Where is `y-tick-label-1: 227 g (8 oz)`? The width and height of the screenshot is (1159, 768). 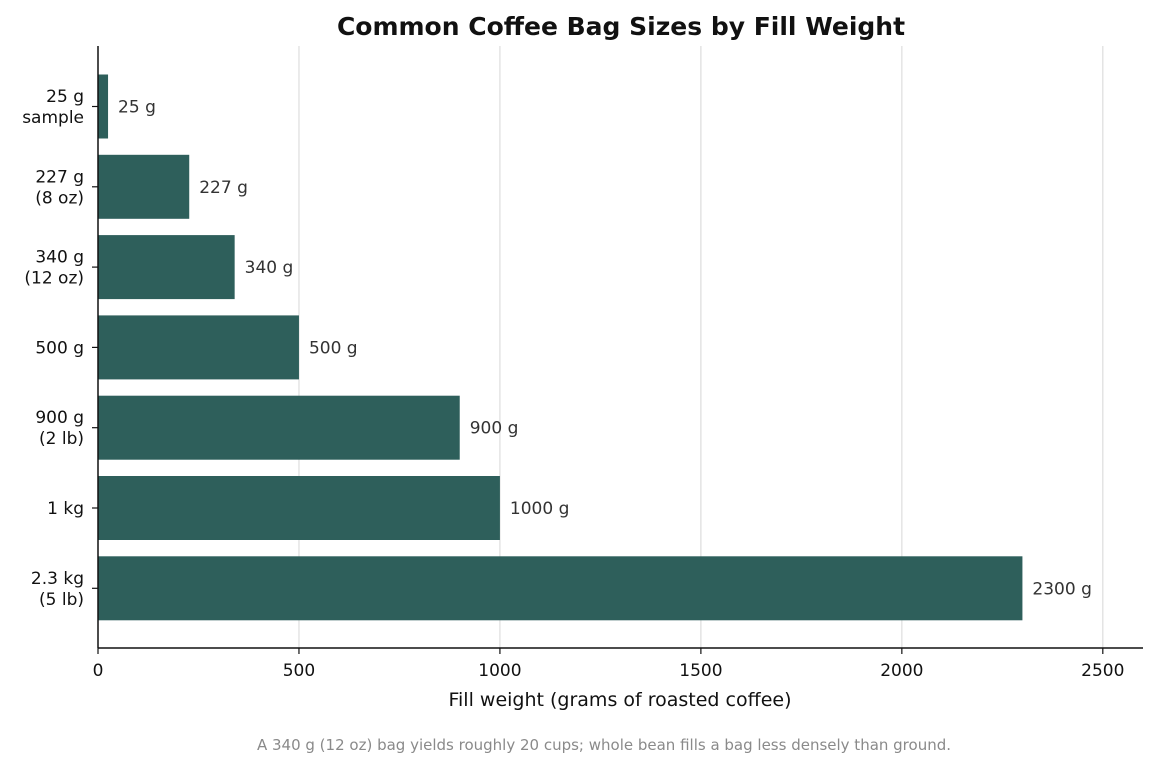 y-tick-label-1: 227 g (8 oz) is located at coordinates (59, 187).